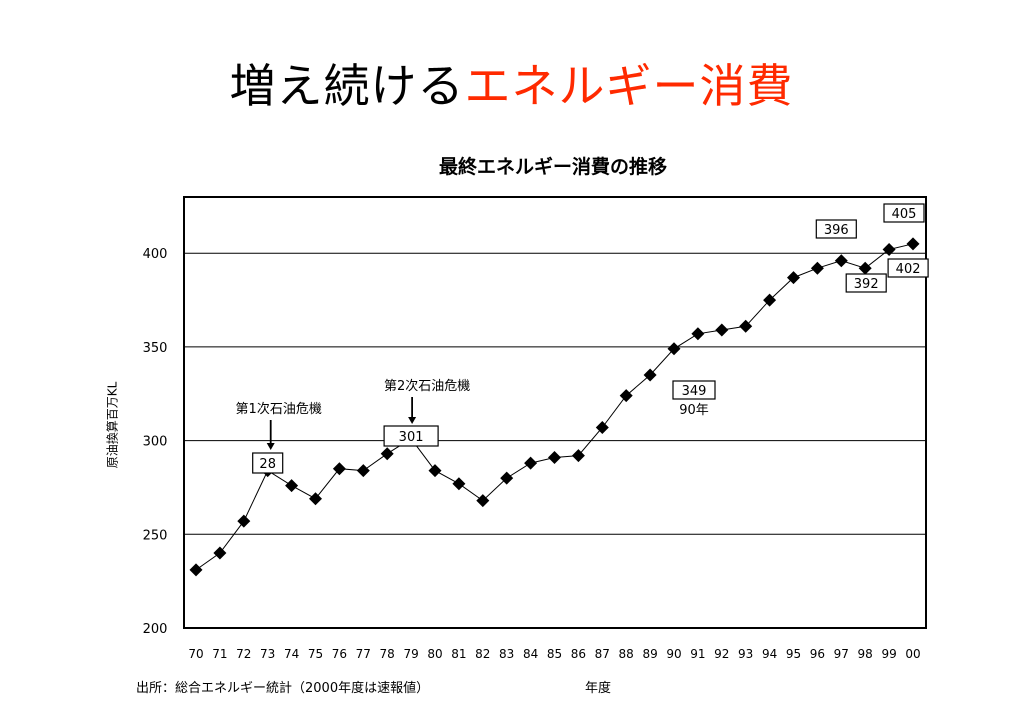  I want to click on annotation-value-97: 396, so click(836, 230).